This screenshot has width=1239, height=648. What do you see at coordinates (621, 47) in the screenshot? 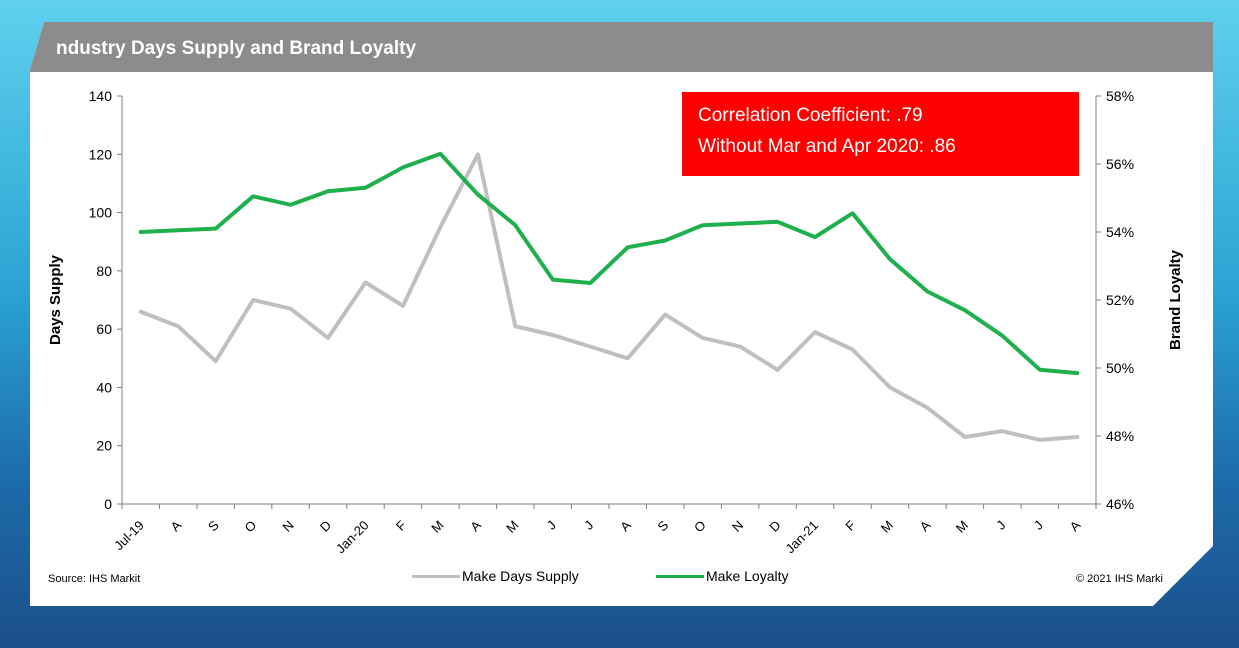
I see `title-bar: ndustry Days Supply and Brand Loyalty` at bounding box center [621, 47].